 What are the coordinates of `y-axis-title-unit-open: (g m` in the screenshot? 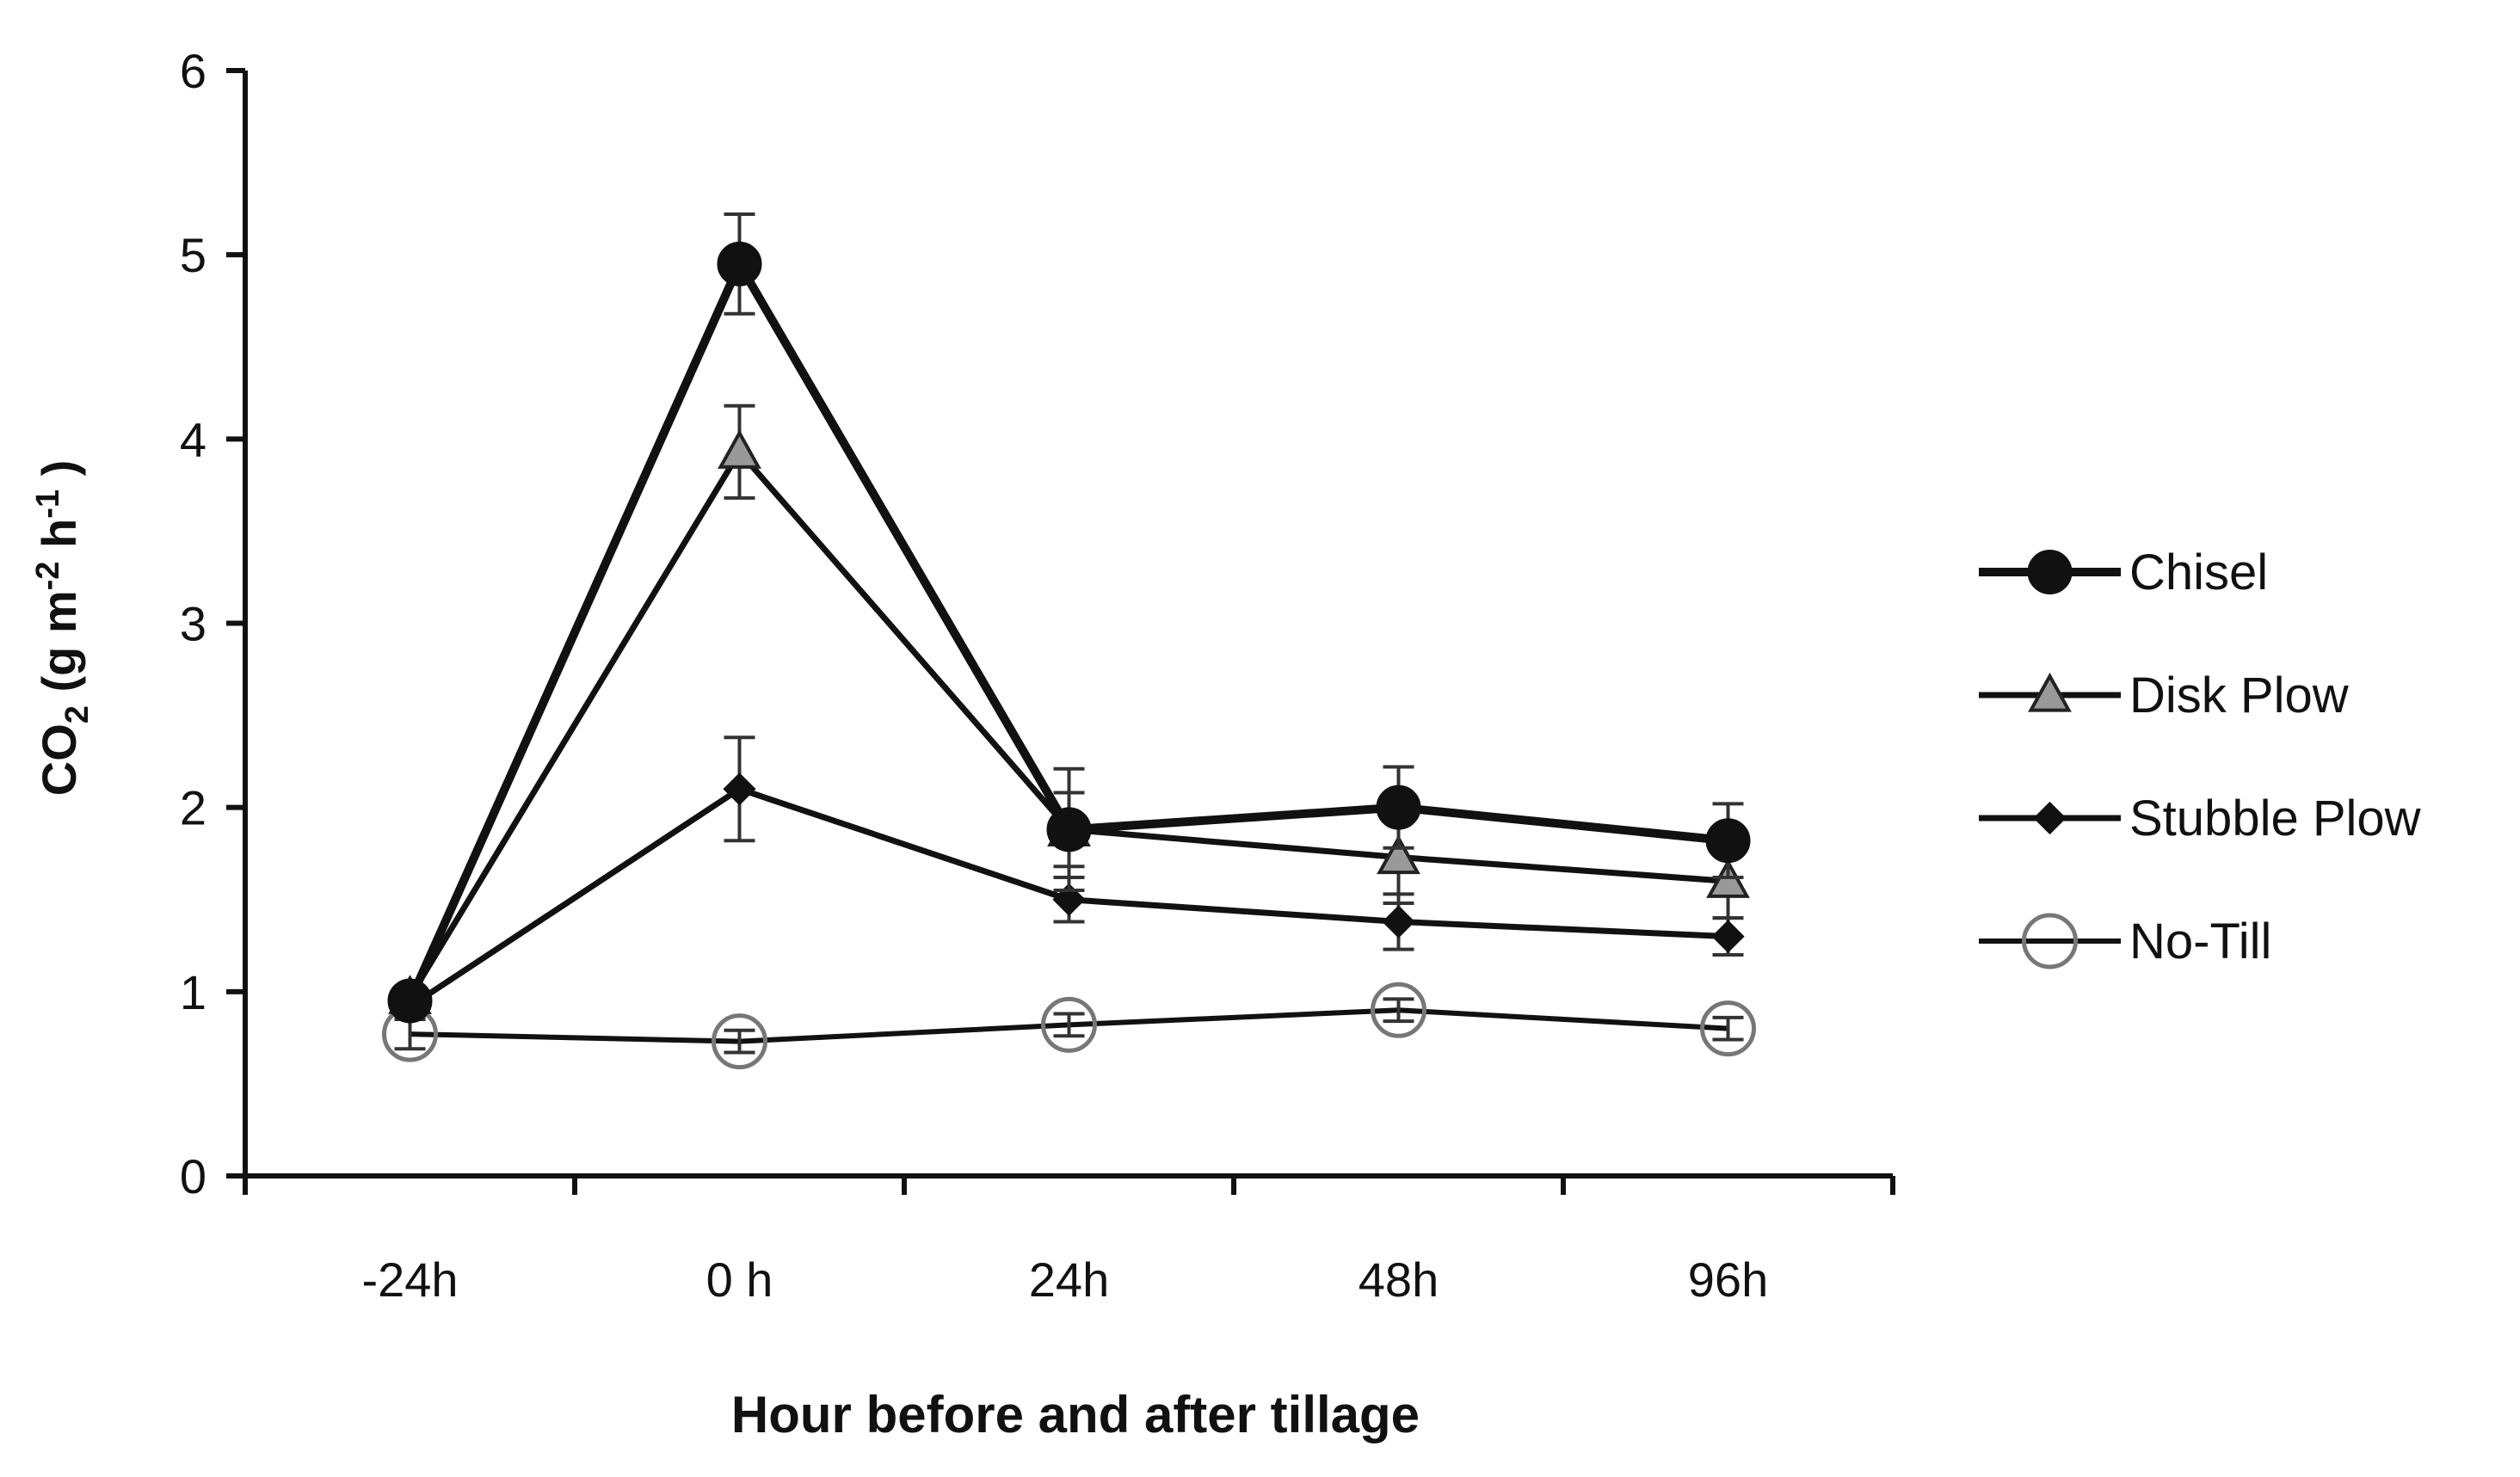 It's located at (59, 647).